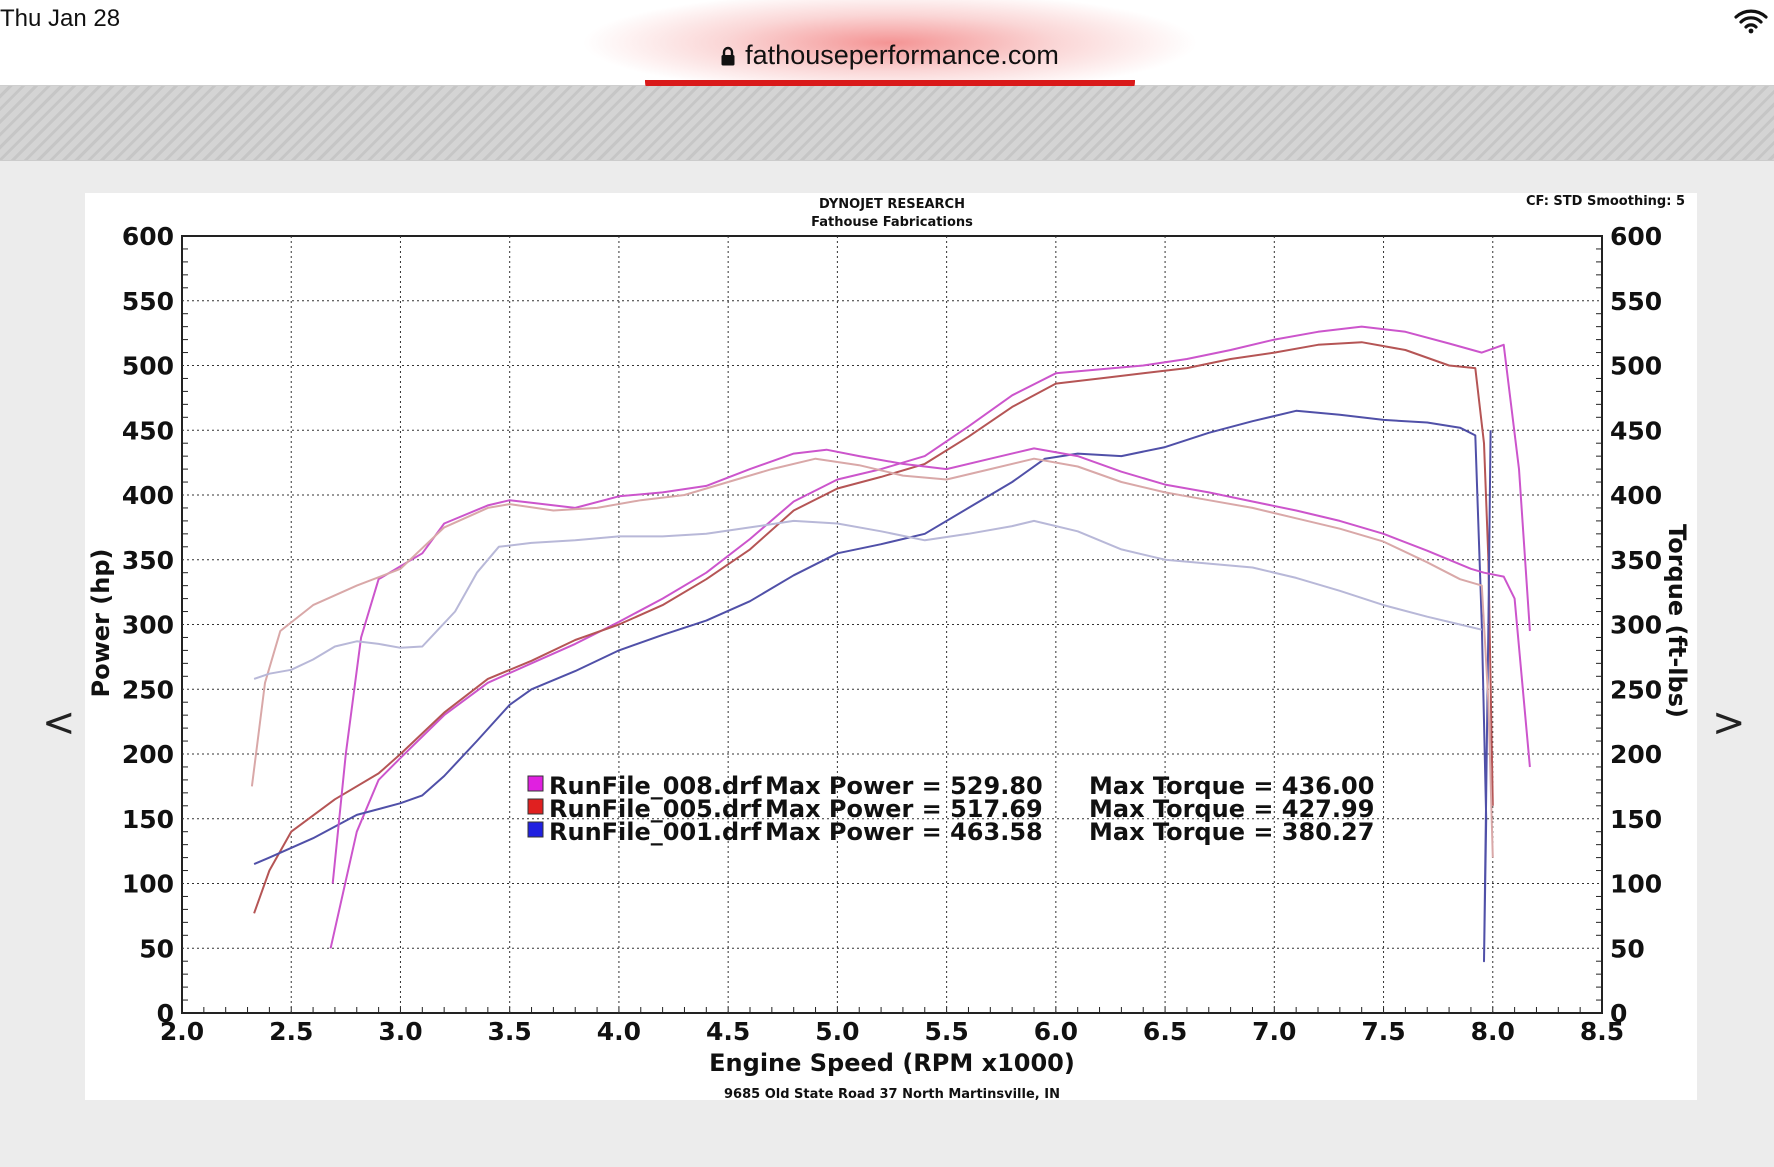  I want to click on y-tick-label-left: 500, so click(148, 366).